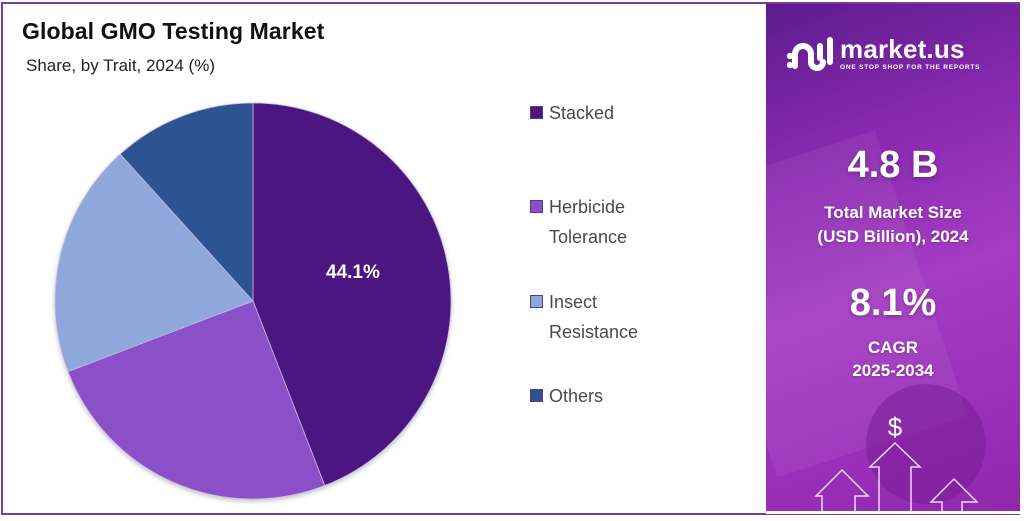 This screenshot has height=521, width=1024. Describe the element at coordinates (893, 347) in the screenshot. I see `cagr-caption-line1: CAGR` at that location.